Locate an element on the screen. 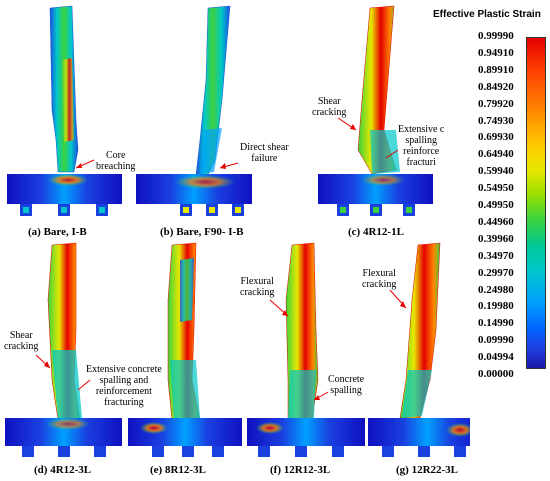  legend-tick-label: 0.69930 is located at coordinates (496, 137).